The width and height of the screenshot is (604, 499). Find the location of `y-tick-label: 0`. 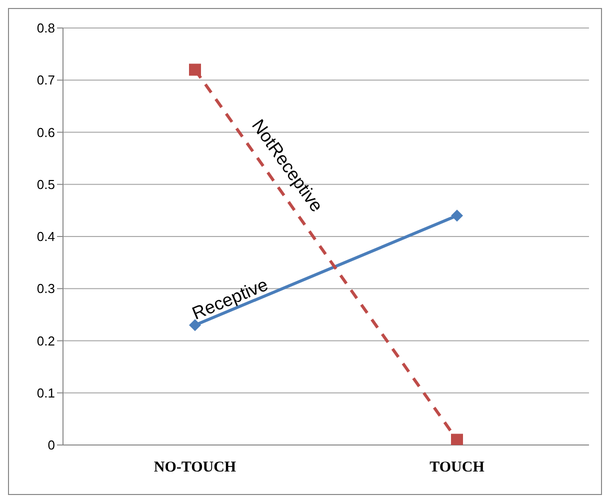

y-tick-label: 0 is located at coordinates (51, 445).